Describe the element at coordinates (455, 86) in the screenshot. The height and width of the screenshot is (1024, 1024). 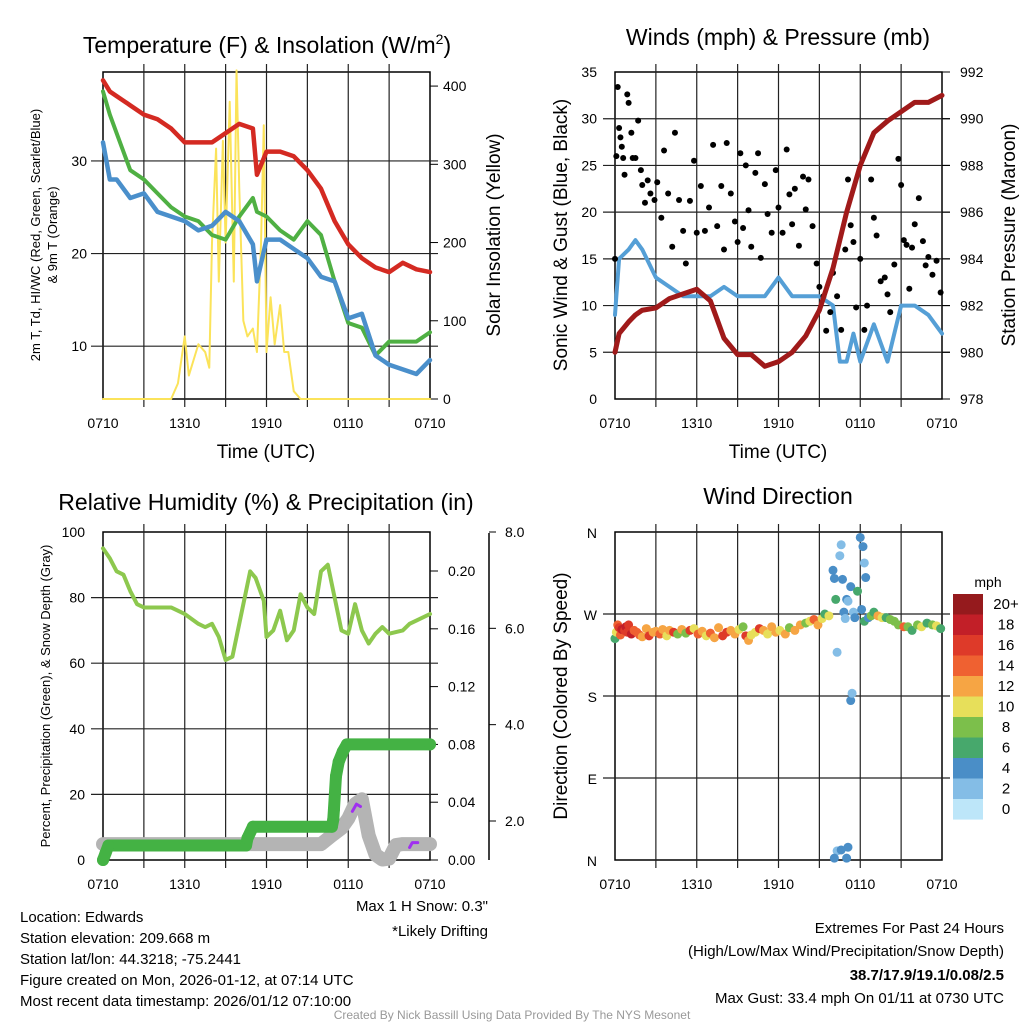
I see `y2-tick-label: 400` at that location.